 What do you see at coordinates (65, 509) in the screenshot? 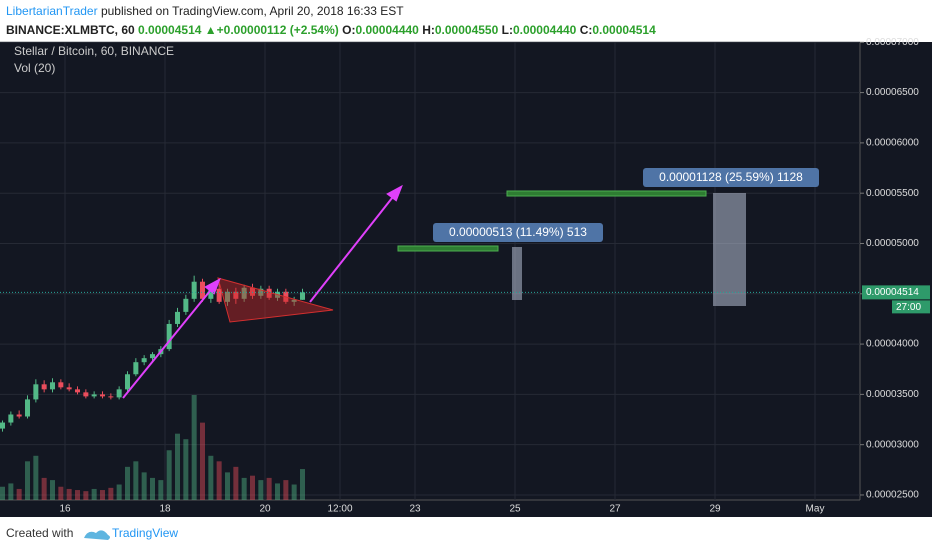
I see `x-tick-label: 16` at bounding box center [65, 509].